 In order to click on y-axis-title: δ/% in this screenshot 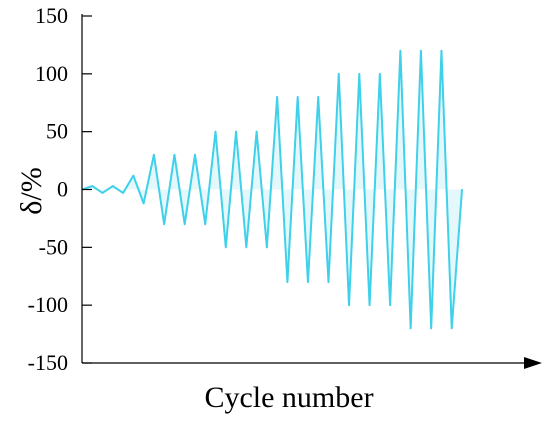, I will do `click(31, 190)`.